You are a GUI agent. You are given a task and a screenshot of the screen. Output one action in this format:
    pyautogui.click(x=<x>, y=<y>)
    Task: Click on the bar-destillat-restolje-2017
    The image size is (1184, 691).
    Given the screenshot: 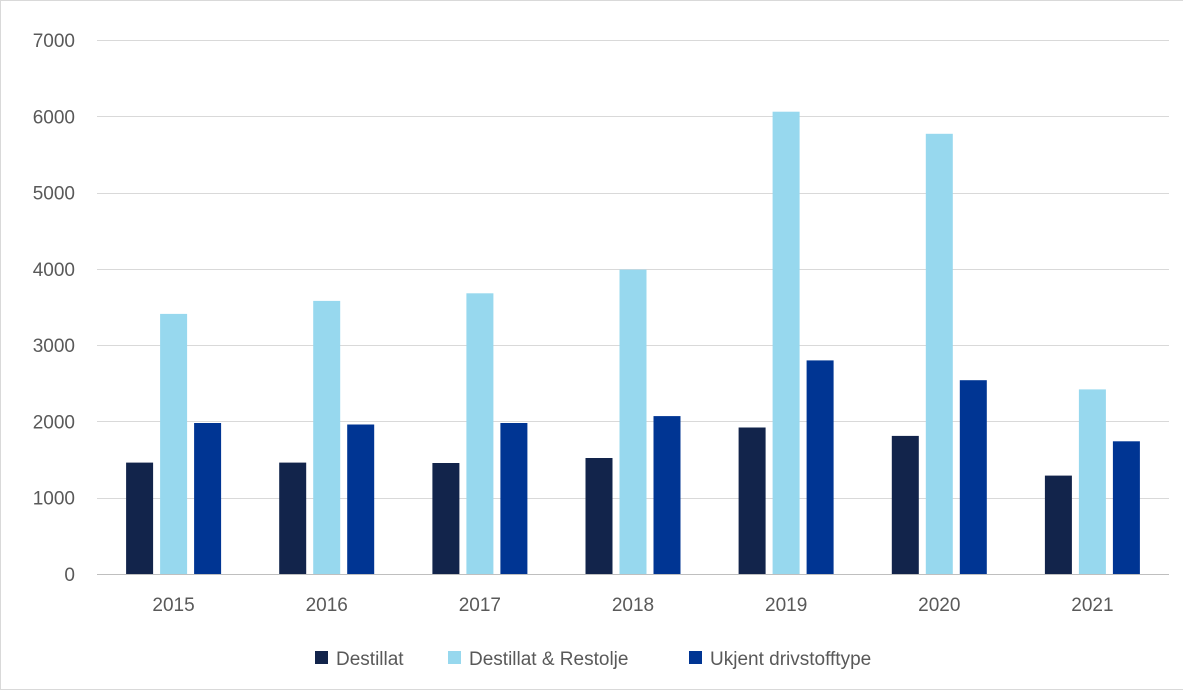 What is the action you would take?
    pyautogui.click(x=480, y=433)
    